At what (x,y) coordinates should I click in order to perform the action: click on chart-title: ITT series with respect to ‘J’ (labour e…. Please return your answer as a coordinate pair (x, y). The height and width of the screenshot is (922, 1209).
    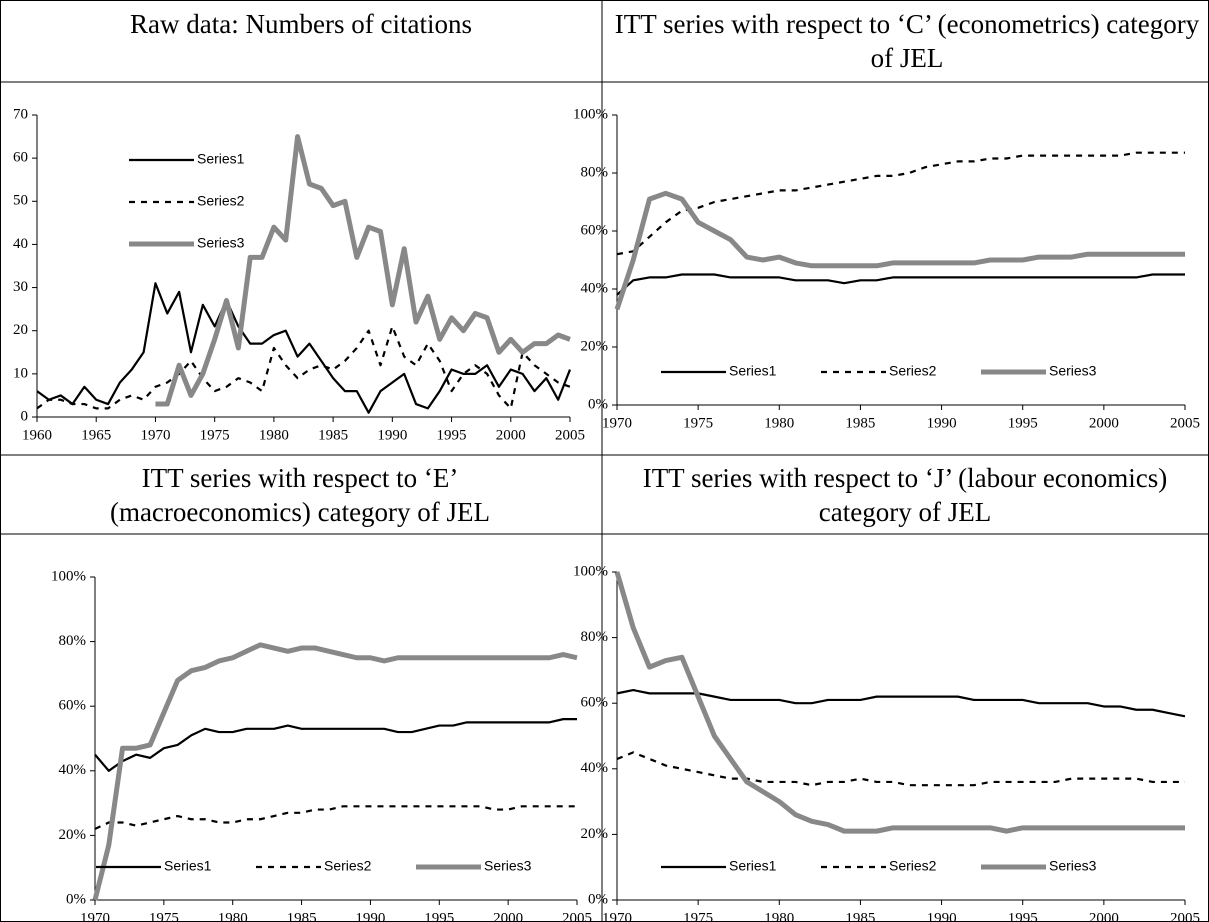
    Looking at the image, I should click on (905, 495).